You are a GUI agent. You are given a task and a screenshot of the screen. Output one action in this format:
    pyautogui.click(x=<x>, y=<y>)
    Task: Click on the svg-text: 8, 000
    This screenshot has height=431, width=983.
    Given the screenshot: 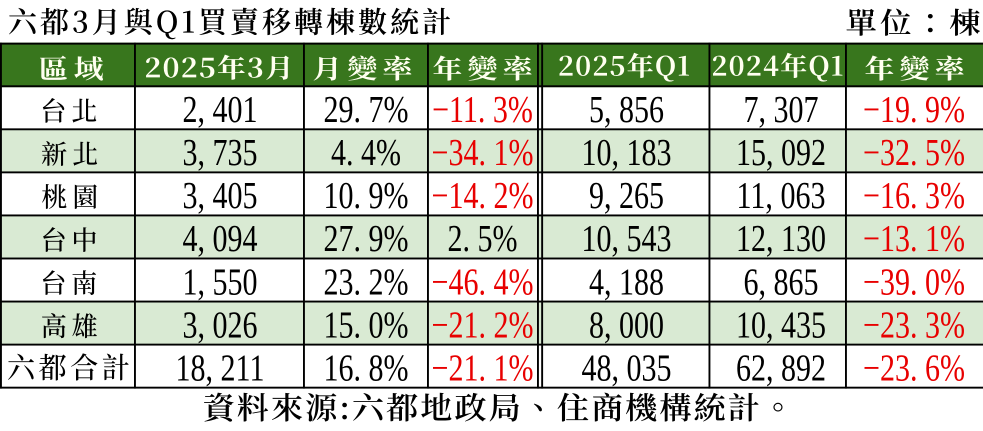 What is the action you would take?
    pyautogui.click(x=626, y=325)
    